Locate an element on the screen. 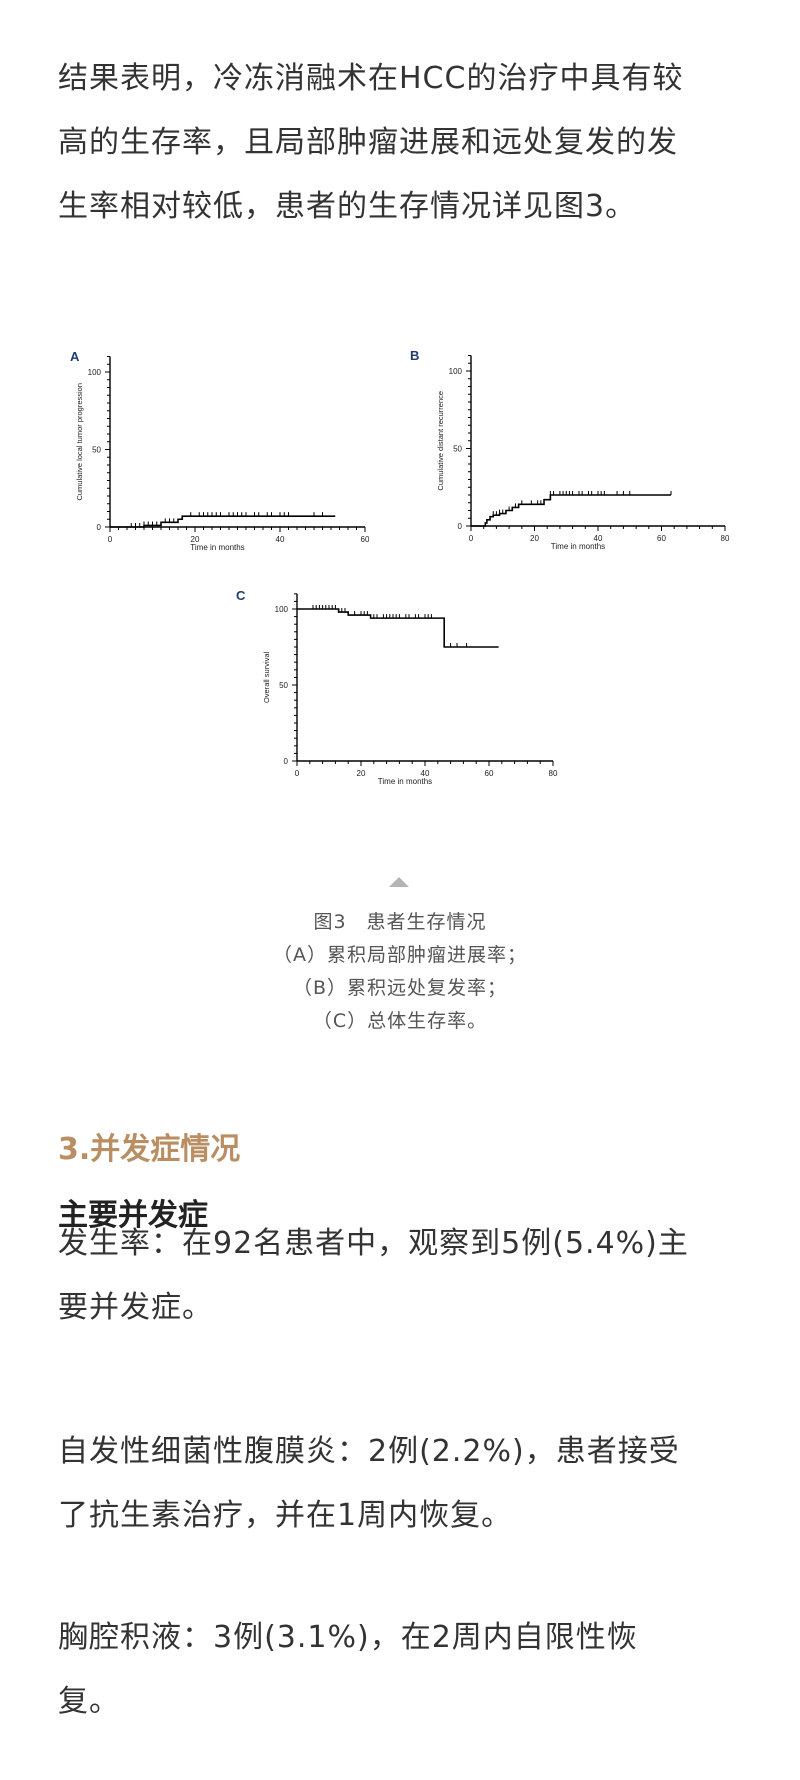  figure-caption-b: （B）累积远处复发率； is located at coordinates (400, 988).